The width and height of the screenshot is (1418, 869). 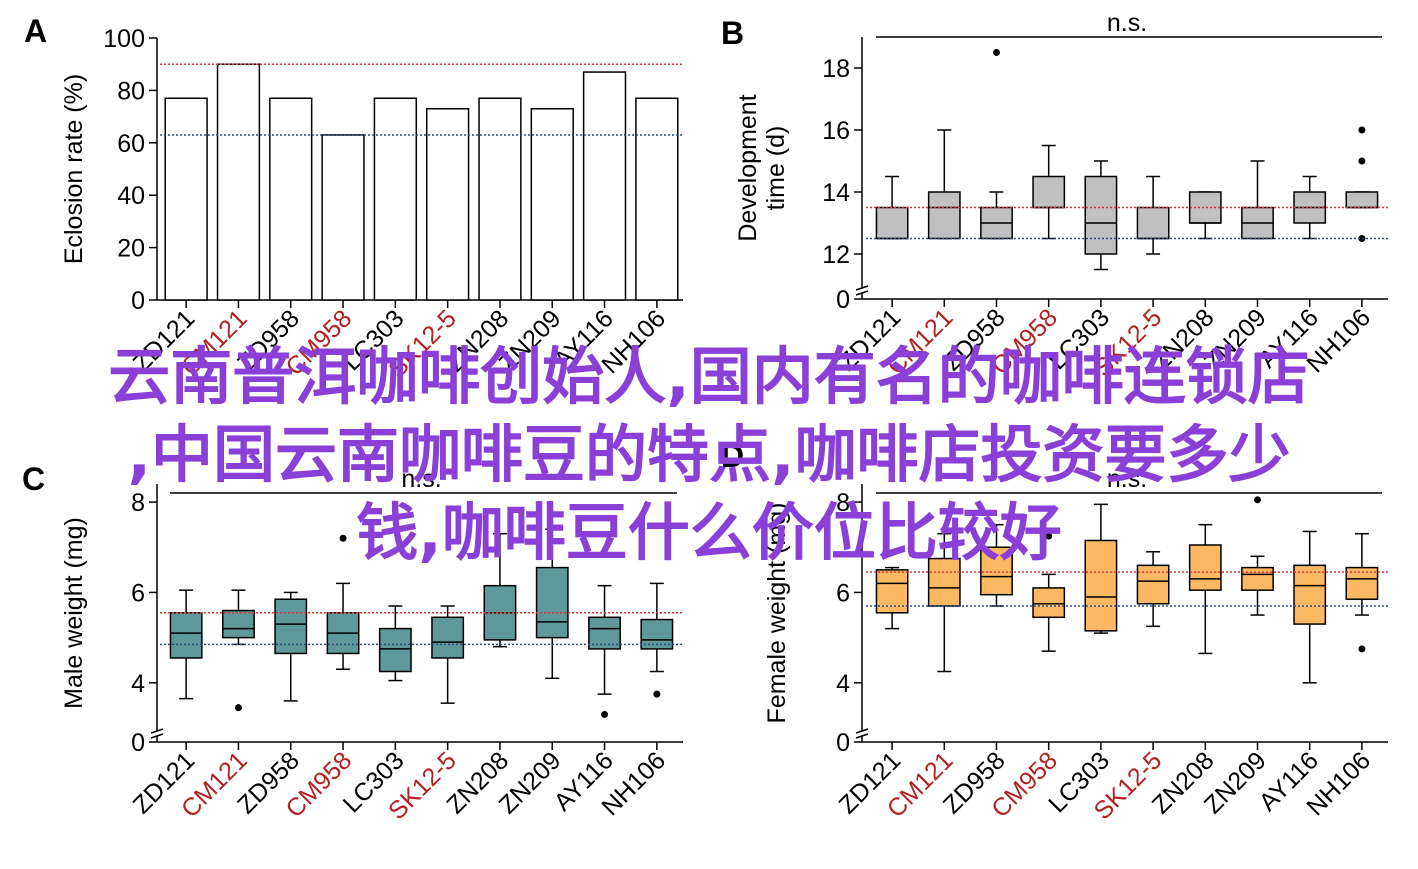 I want to click on y-tick-label: 18, so click(x=836, y=69).